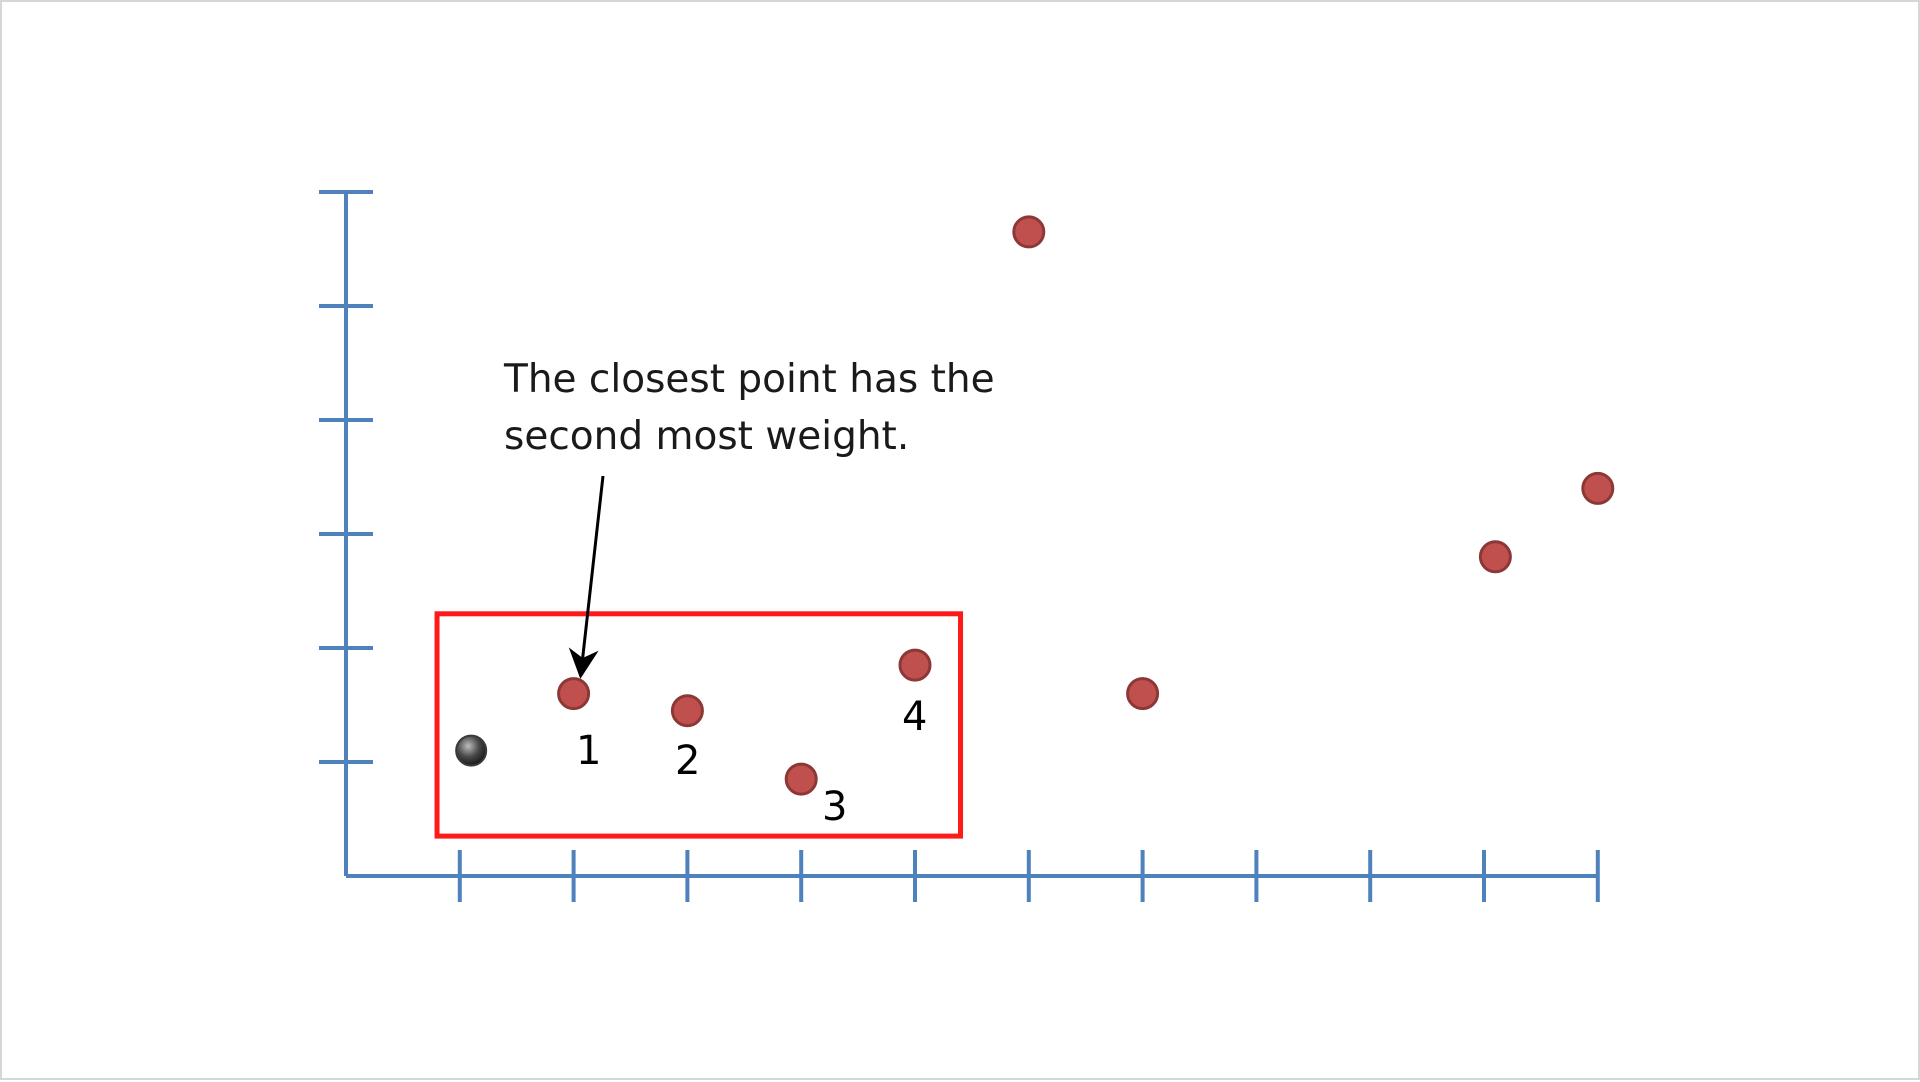 The height and width of the screenshot is (1082, 1920). Describe the element at coordinates (834, 807) in the screenshot. I see `point-label-3: 3` at that location.